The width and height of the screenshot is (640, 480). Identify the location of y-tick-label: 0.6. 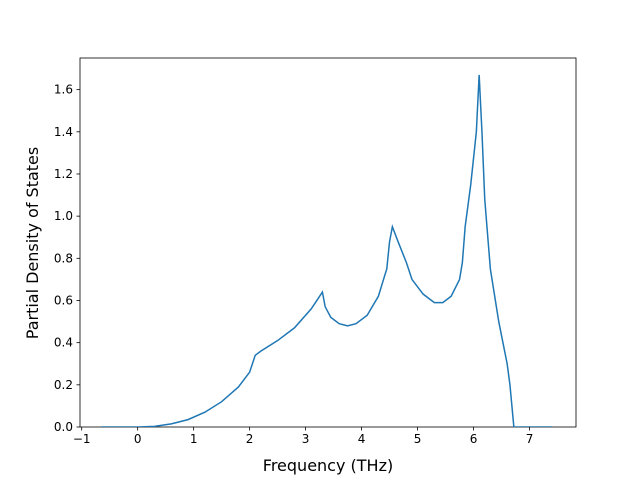
(63, 300).